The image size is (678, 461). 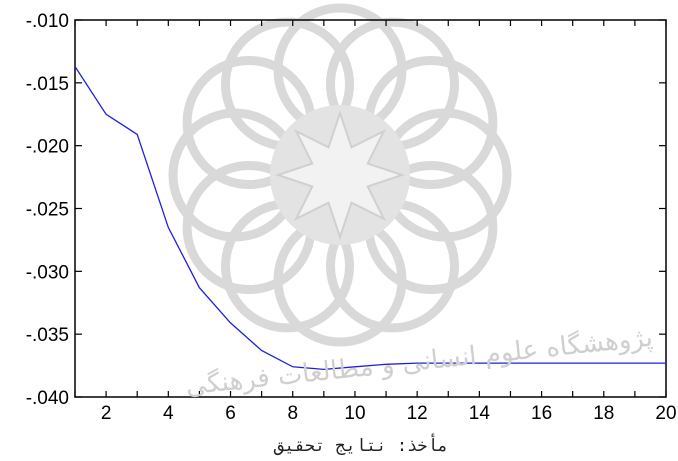 What do you see at coordinates (168, 413) in the screenshot?
I see `x-tick-label: 4` at bounding box center [168, 413].